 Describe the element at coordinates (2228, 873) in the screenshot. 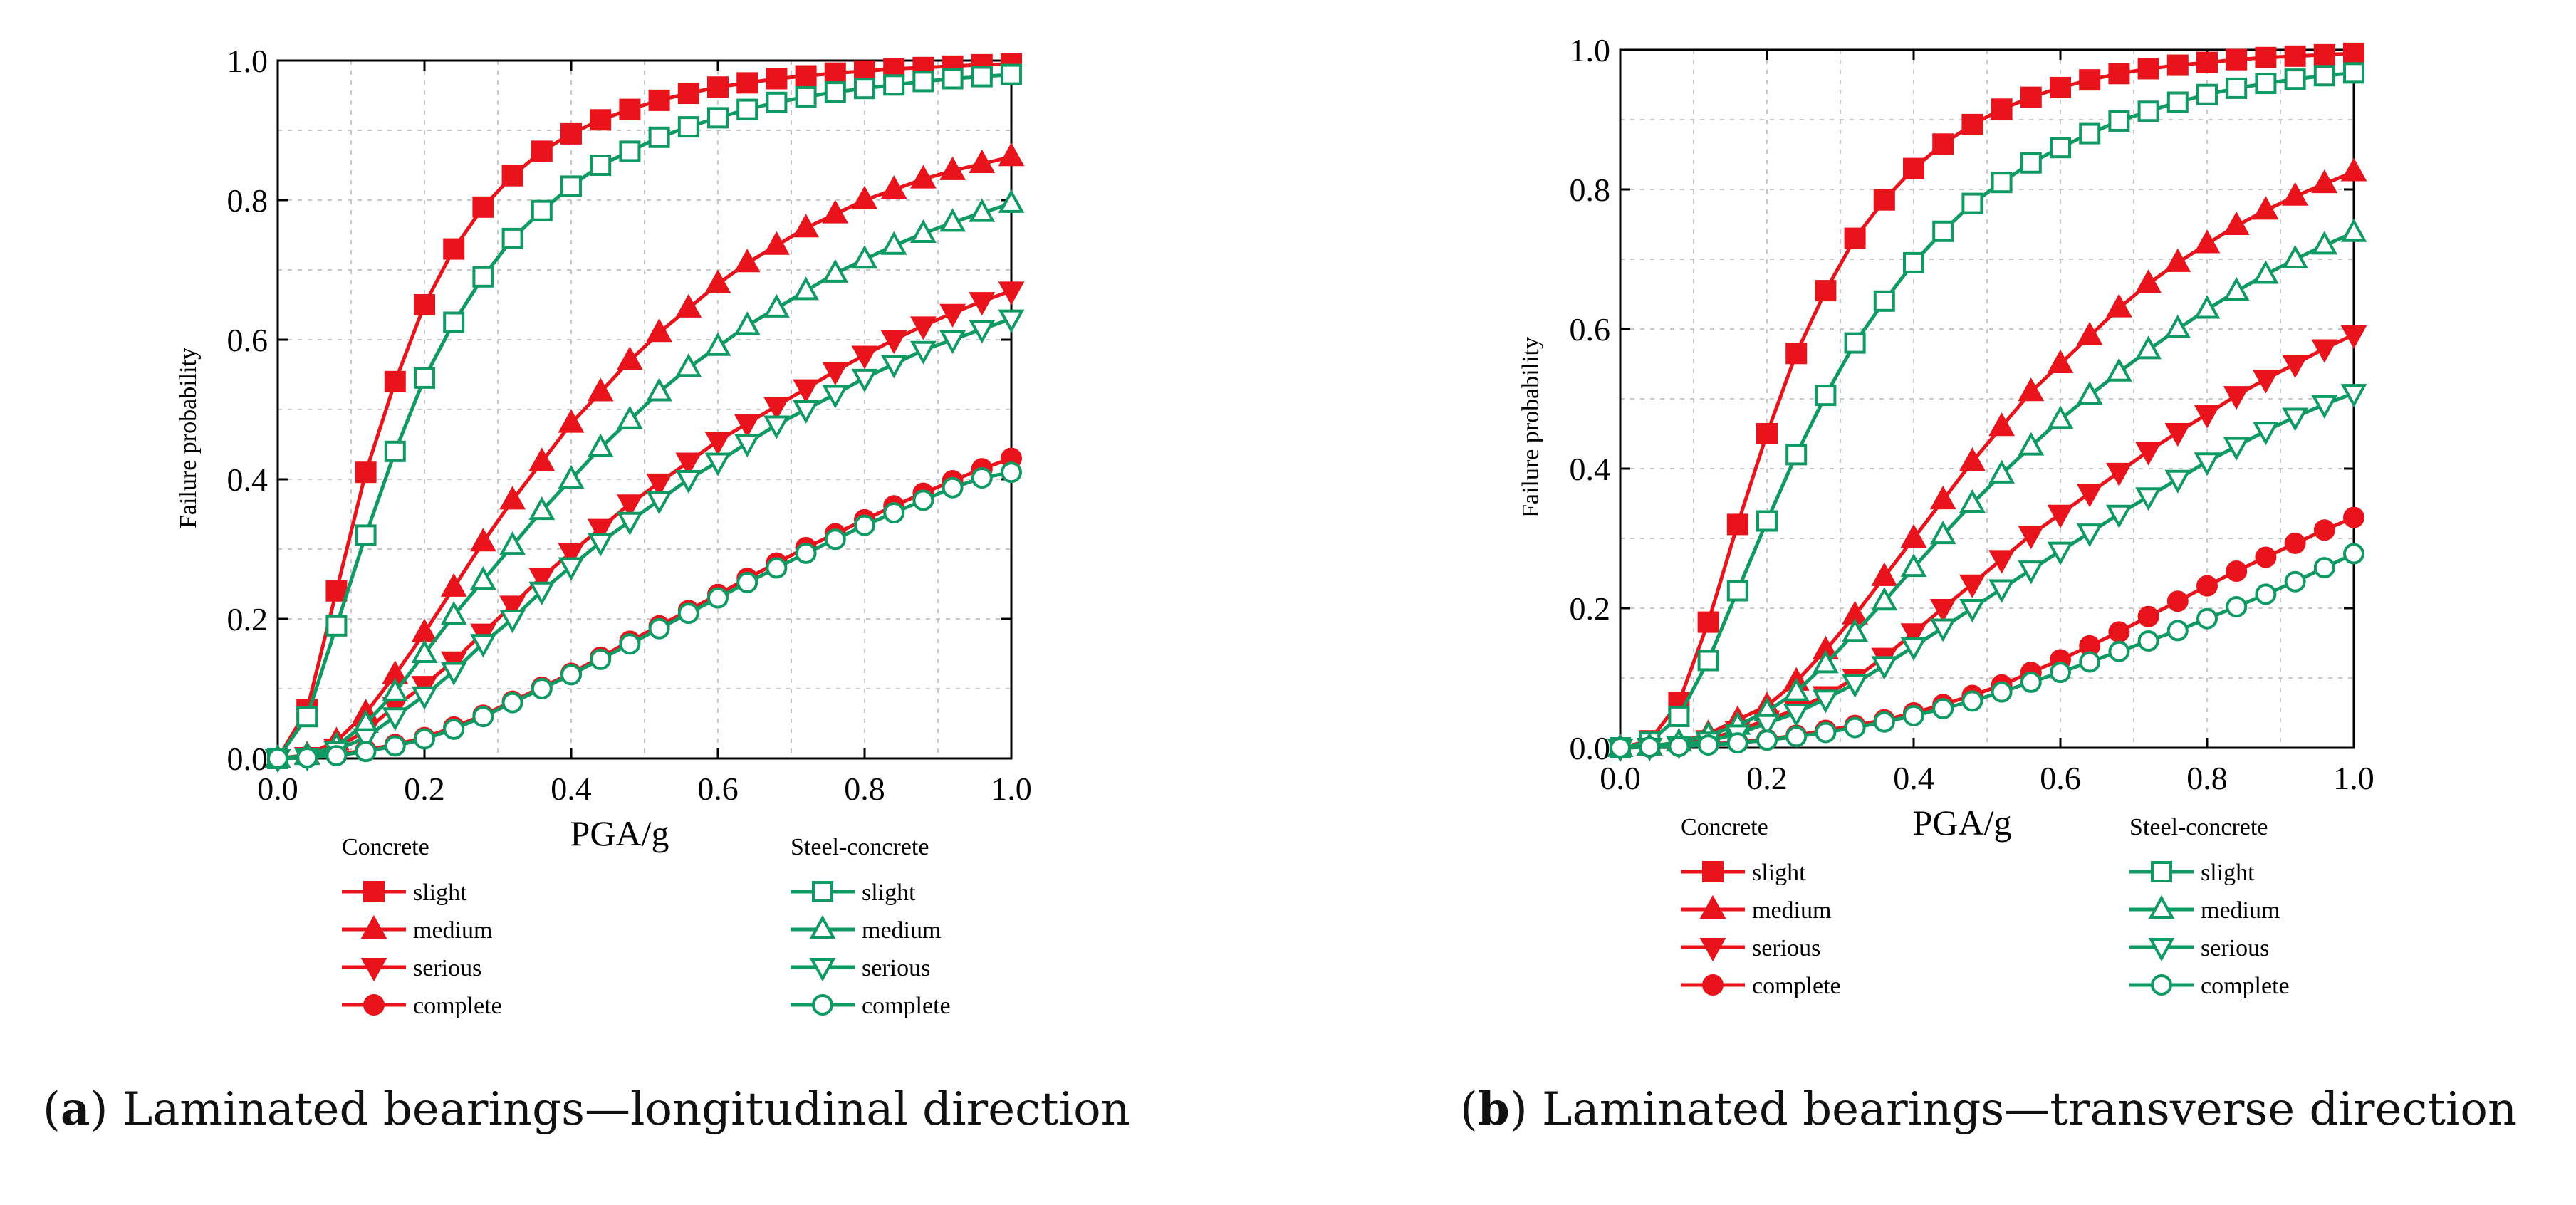

I see `legend-label-steel-slight: slight` at that location.